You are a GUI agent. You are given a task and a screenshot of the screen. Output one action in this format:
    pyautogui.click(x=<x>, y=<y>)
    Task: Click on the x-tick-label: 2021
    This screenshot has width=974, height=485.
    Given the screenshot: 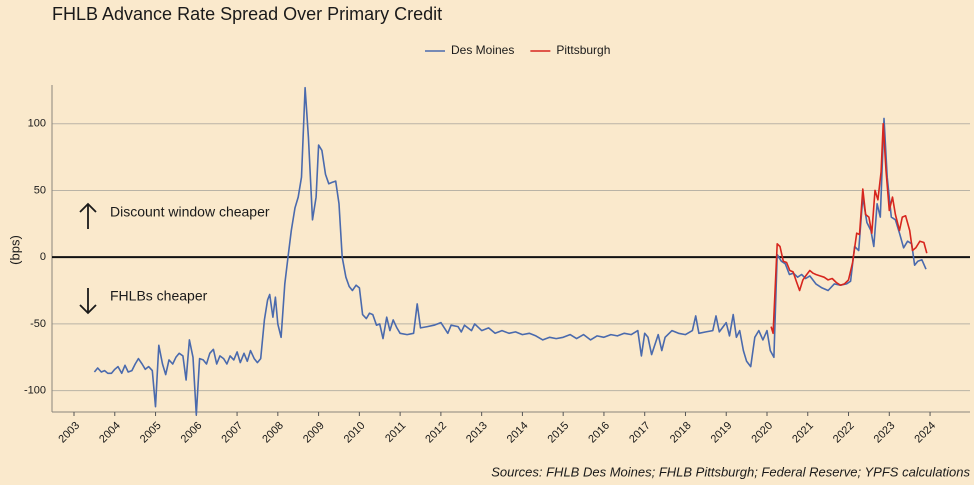 What is the action you would take?
    pyautogui.click(x=803, y=433)
    